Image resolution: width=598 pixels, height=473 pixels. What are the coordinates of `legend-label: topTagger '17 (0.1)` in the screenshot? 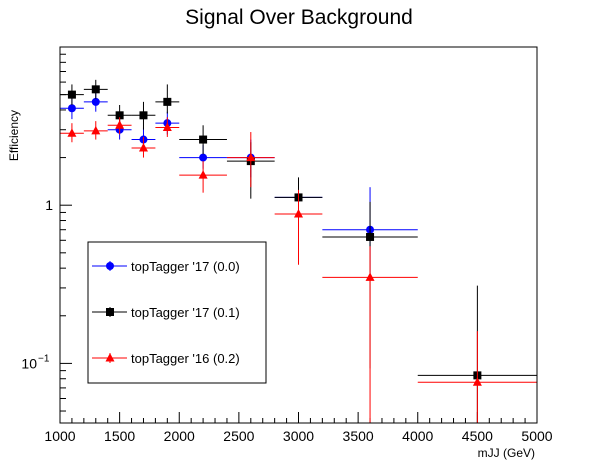 It's located at (185, 312).